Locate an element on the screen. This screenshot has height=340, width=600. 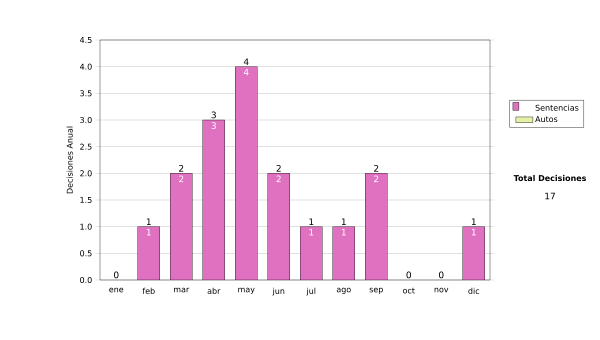
data-label: 4 is located at coordinates (246, 72).